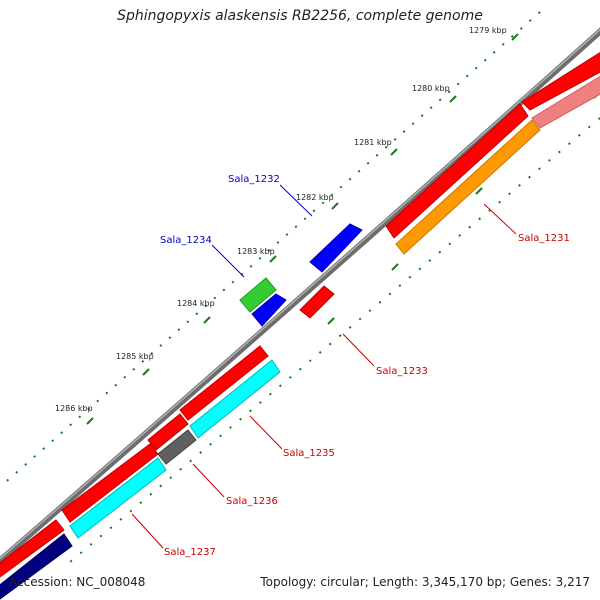 This screenshot has height=600, width=600. Describe the element at coordinates (309, 453) in the screenshot. I see `gene-label-sala-1235: Sala_1235` at that location.